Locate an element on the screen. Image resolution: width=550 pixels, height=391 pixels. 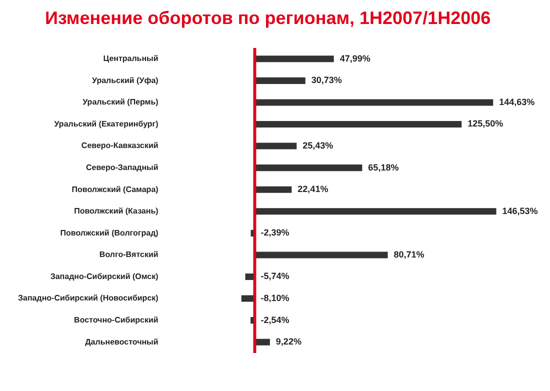
y-tick-label: Уральский (Екатеринбург) is located at coordinates (106, 123).